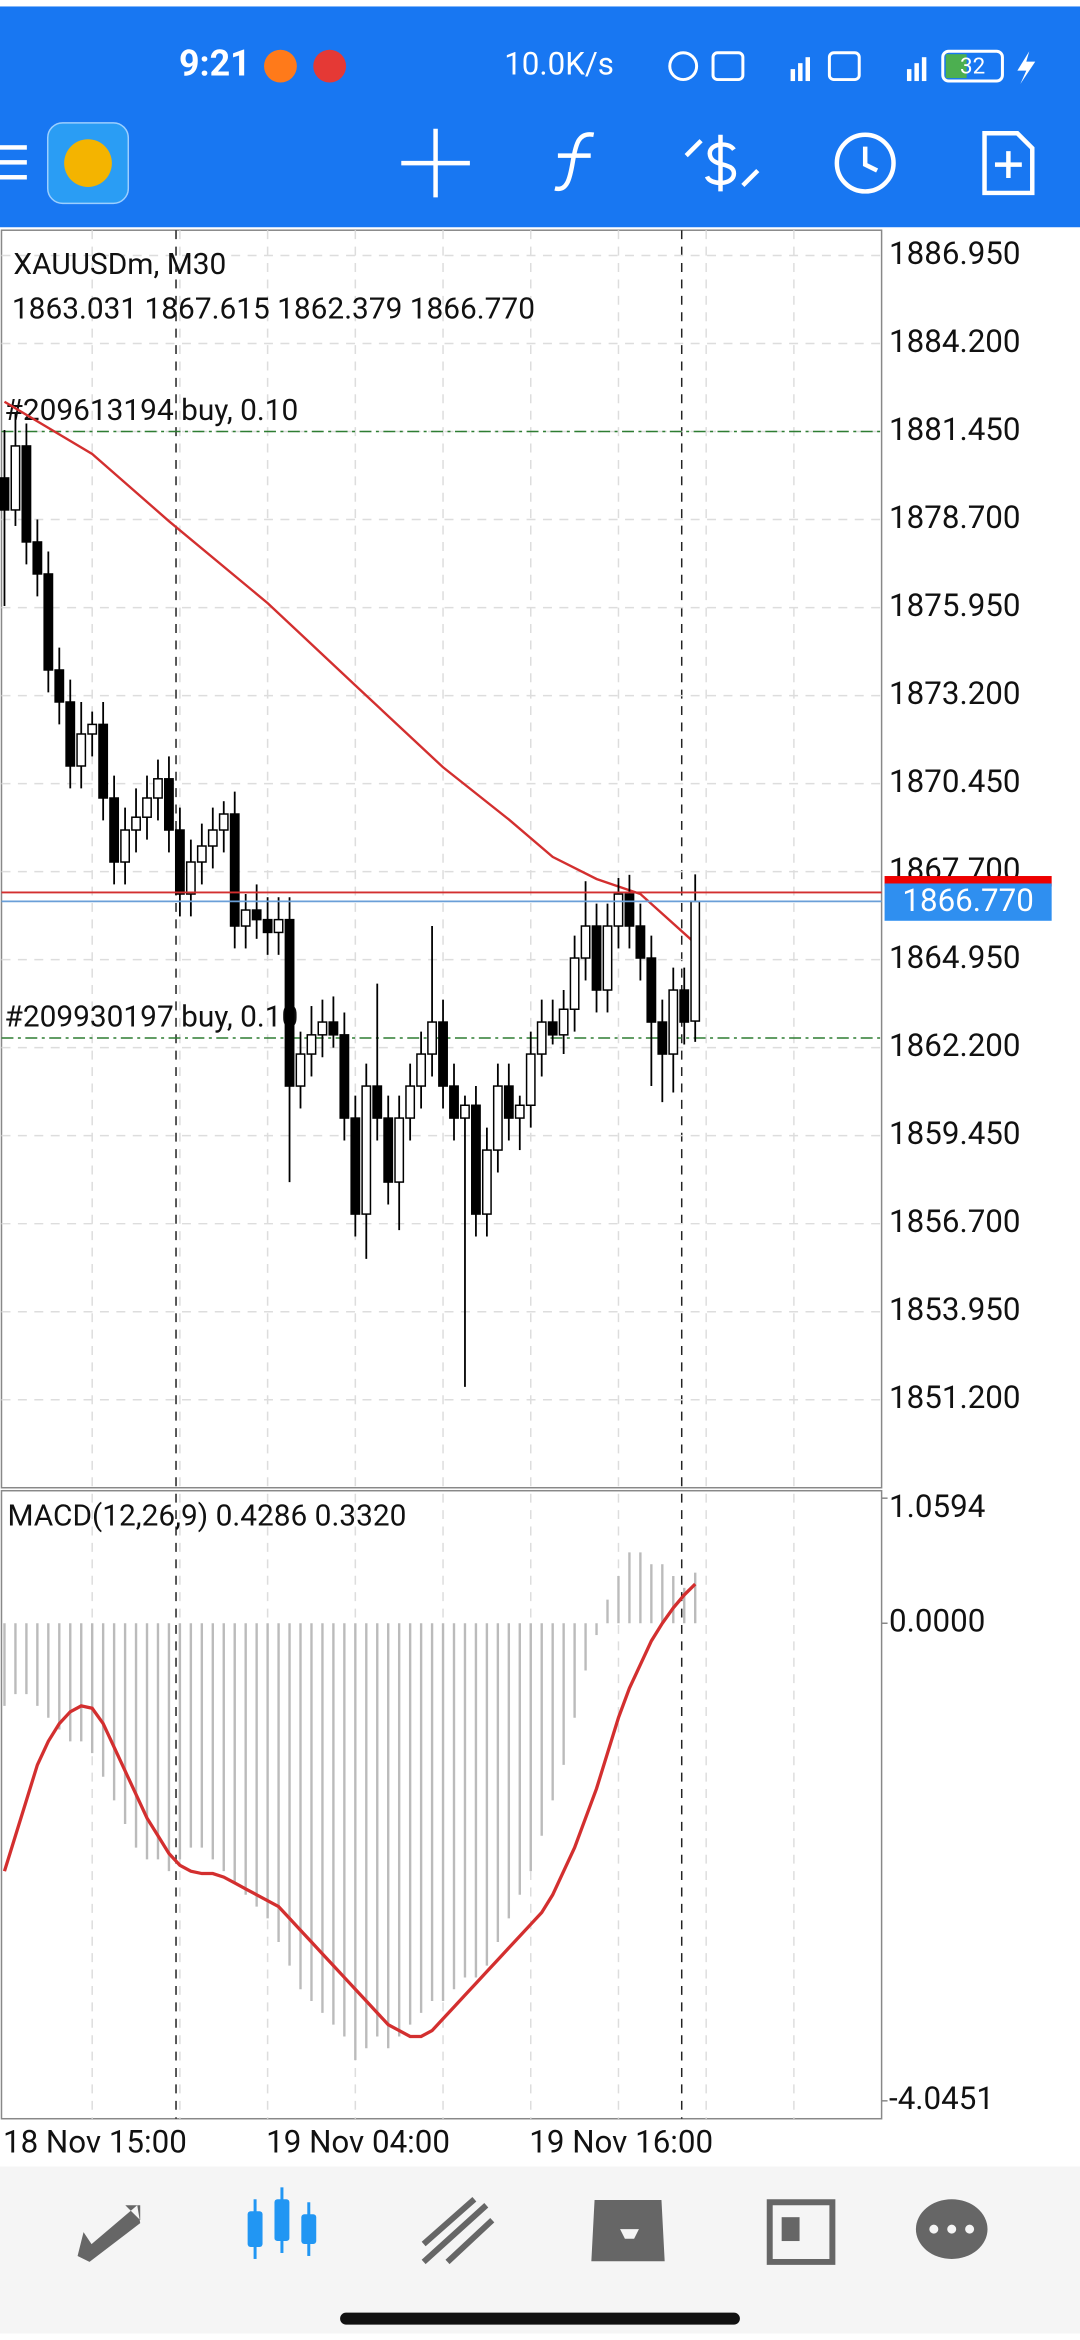 The image size is (1080, 2340). Describe the element at coordinates (1026, 68) in the screenshot. I see `charging` at that location.